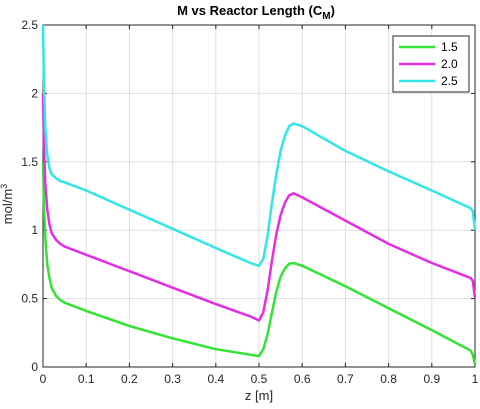  I want to click on legend-label-2.0: 2.0, so click(449, 64).